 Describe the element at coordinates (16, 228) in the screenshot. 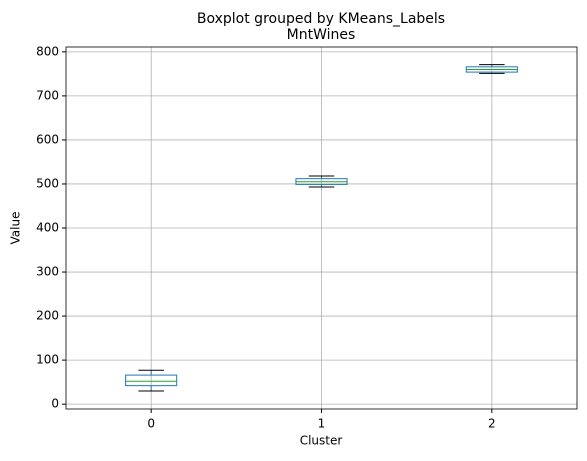

I see `y-axis-label: Value` at that location.